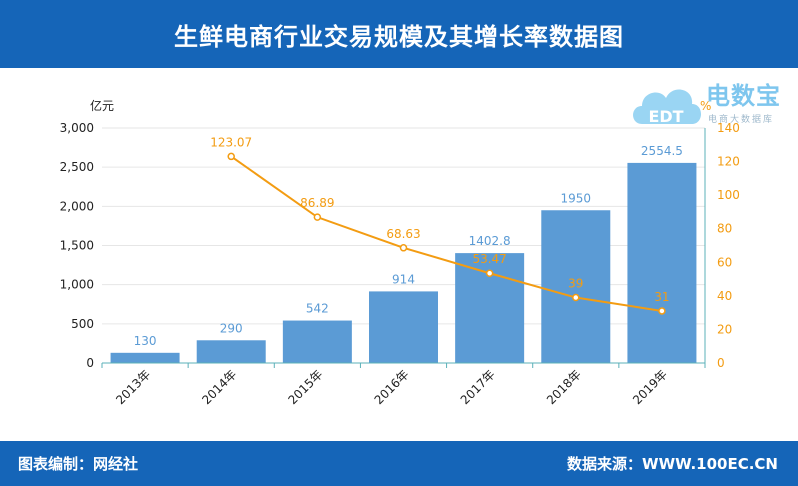  What do you see at coordinates (743, 96) in the screenshot?
I see `logo-main-text: 电数宝` at bounding box center [743, 96].